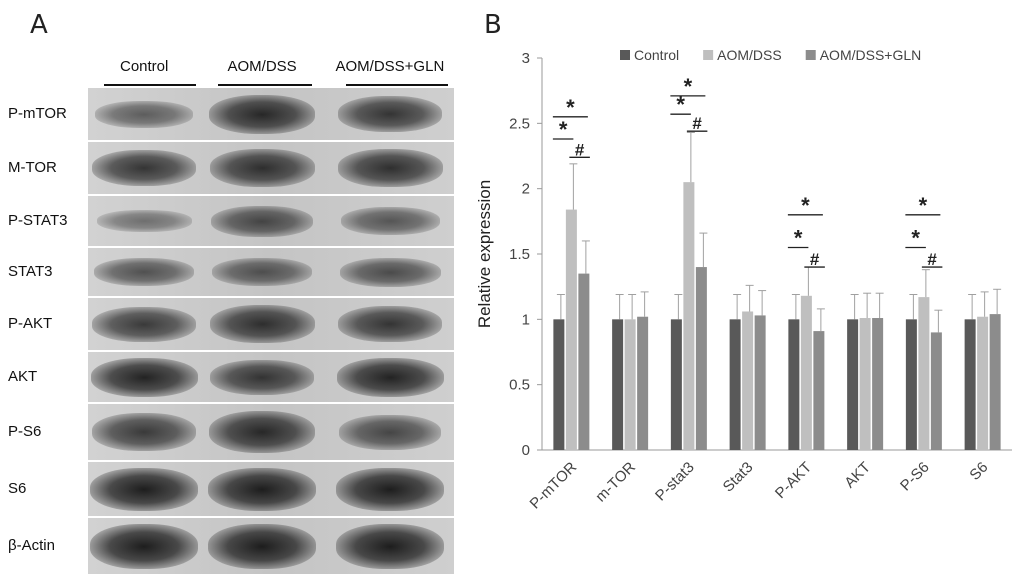  I want to click on blot-row-label: AKT, so click(23, 376).